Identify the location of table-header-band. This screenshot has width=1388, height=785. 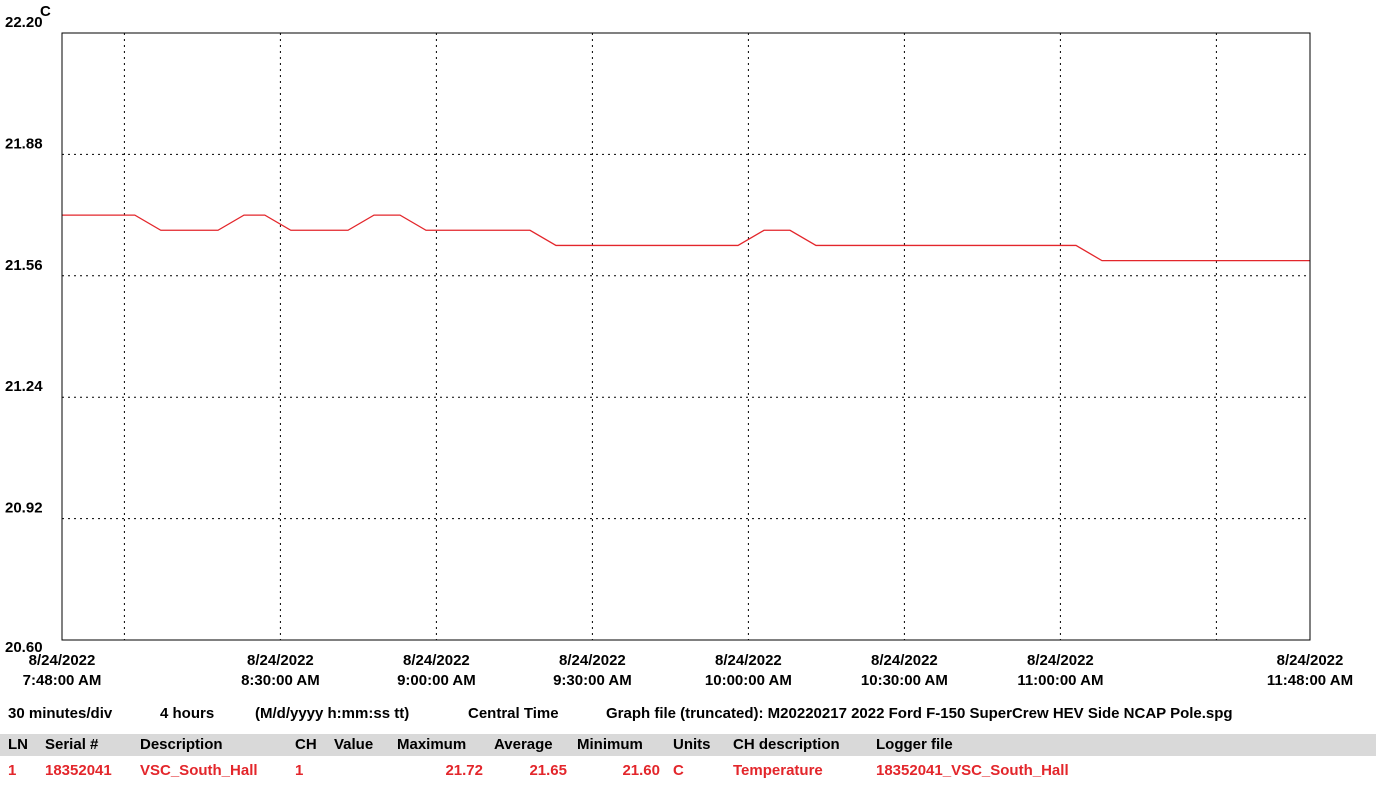
(688, 745).